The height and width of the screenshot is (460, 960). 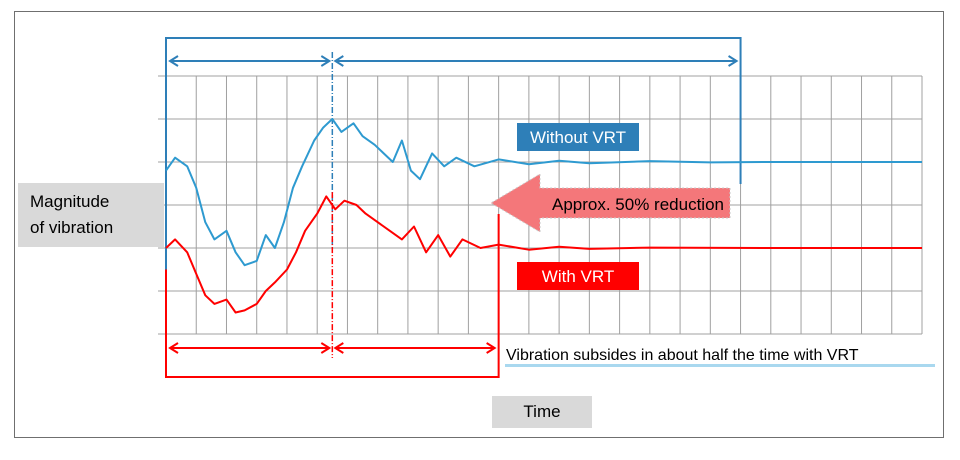 I want to click on time-note-underline, so click(x=720, y=365).